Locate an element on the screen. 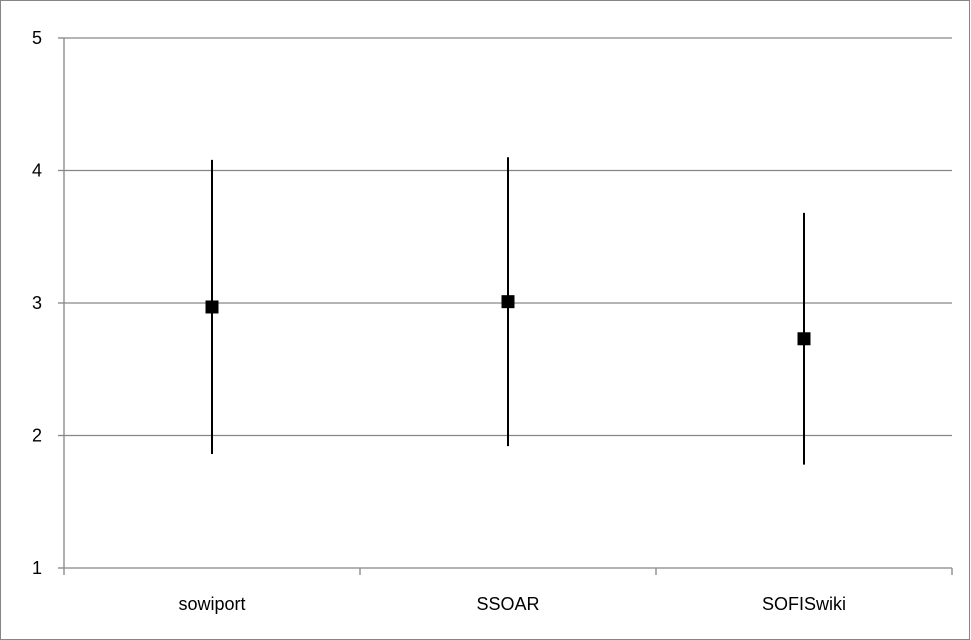  y-tick-label-5: 5 is located at coordinates (37, 38).